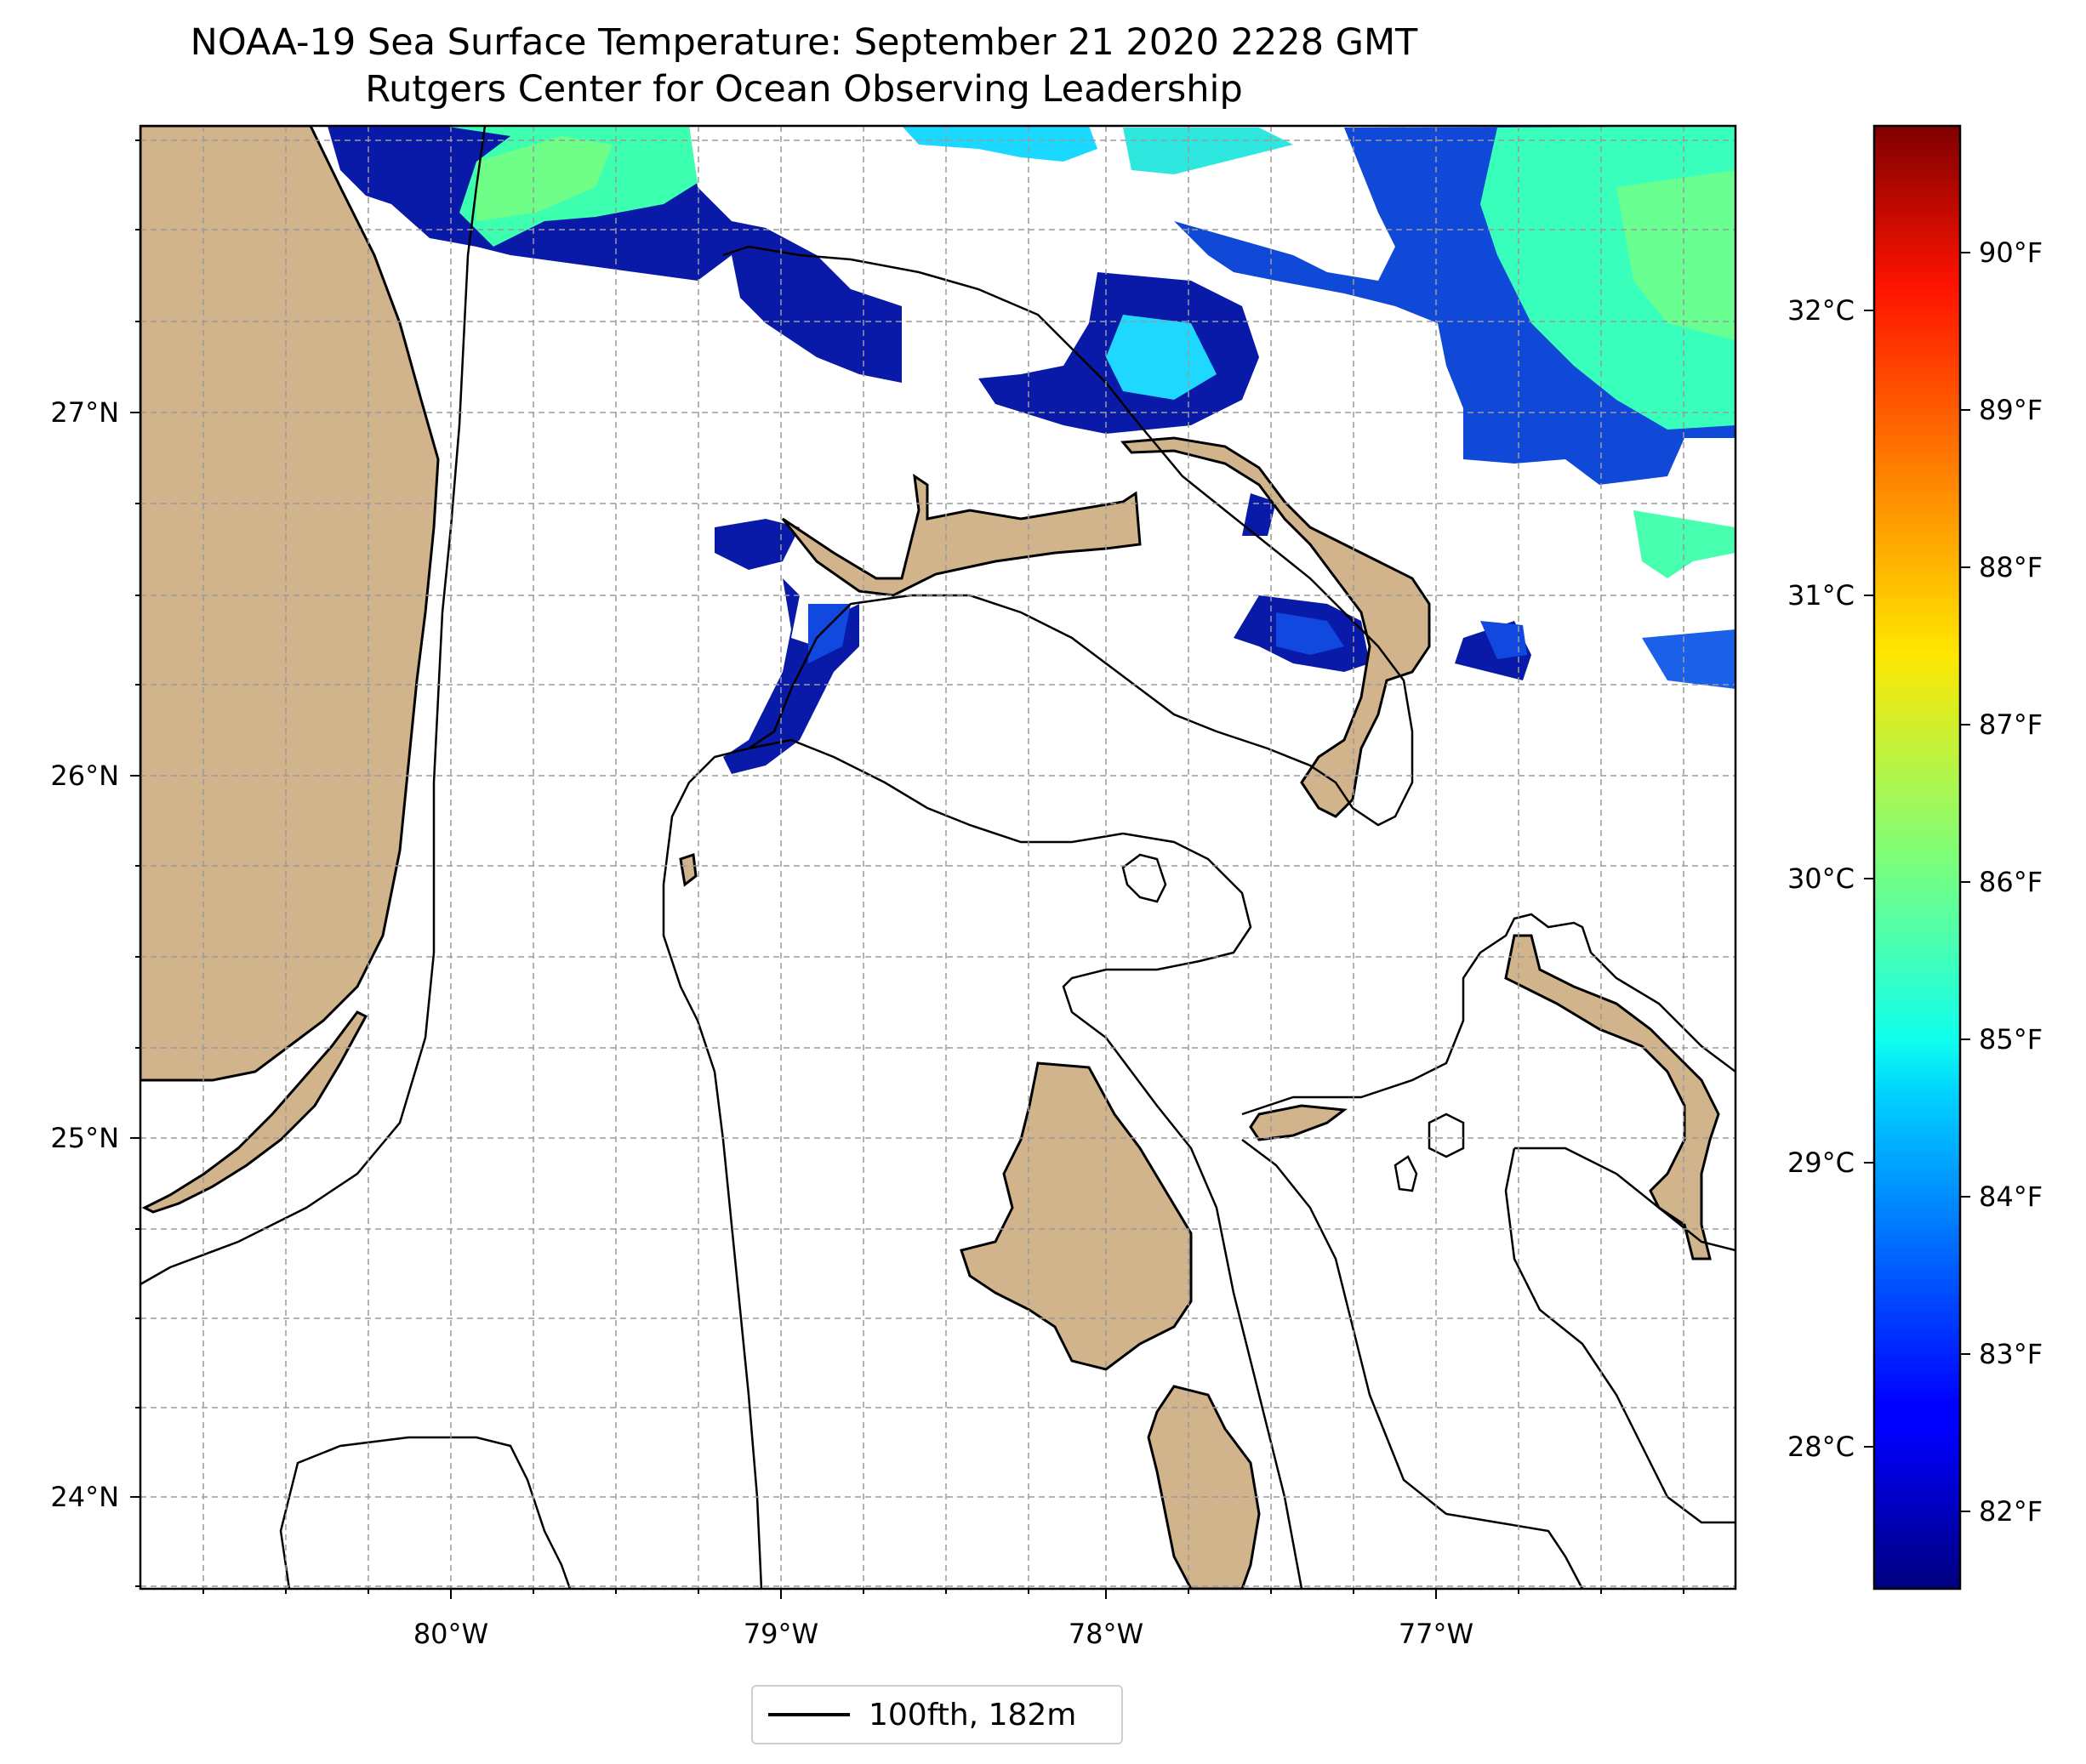 Image resolution: width=2086 pixels, height=1764 pixels. What do you see at coordinates (84, 412) in the screenshot?
I see `y-tick-label: 27°N` at bounding box center [84, 412].